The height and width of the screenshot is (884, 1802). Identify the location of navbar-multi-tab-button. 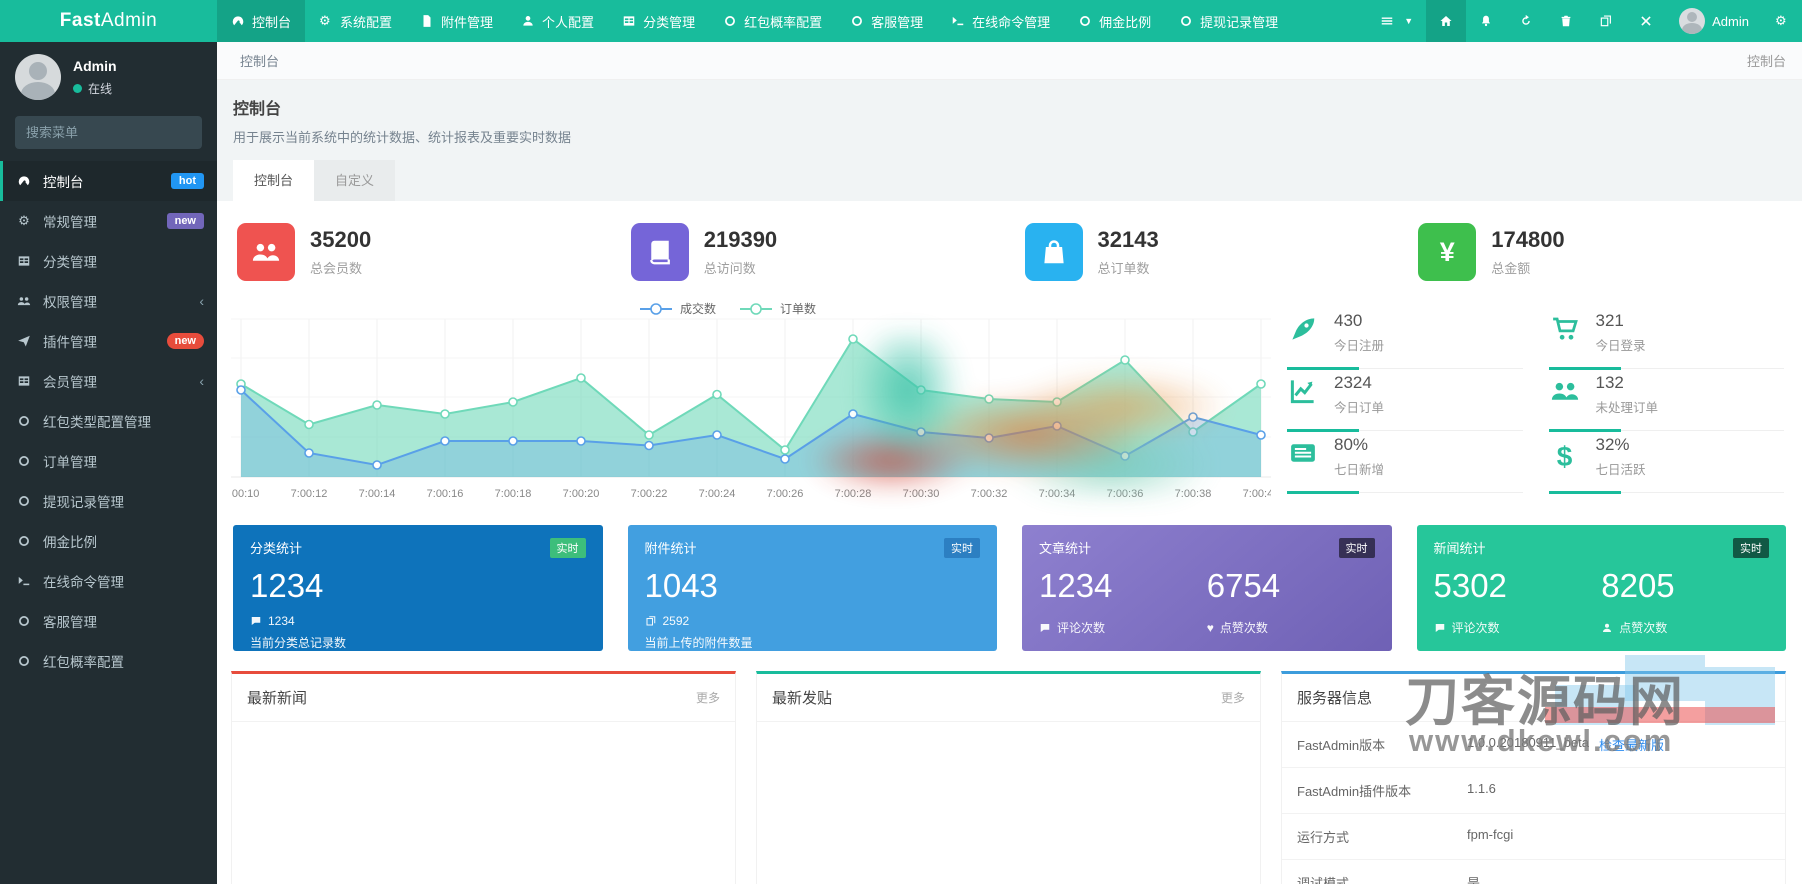
(1606, 21).